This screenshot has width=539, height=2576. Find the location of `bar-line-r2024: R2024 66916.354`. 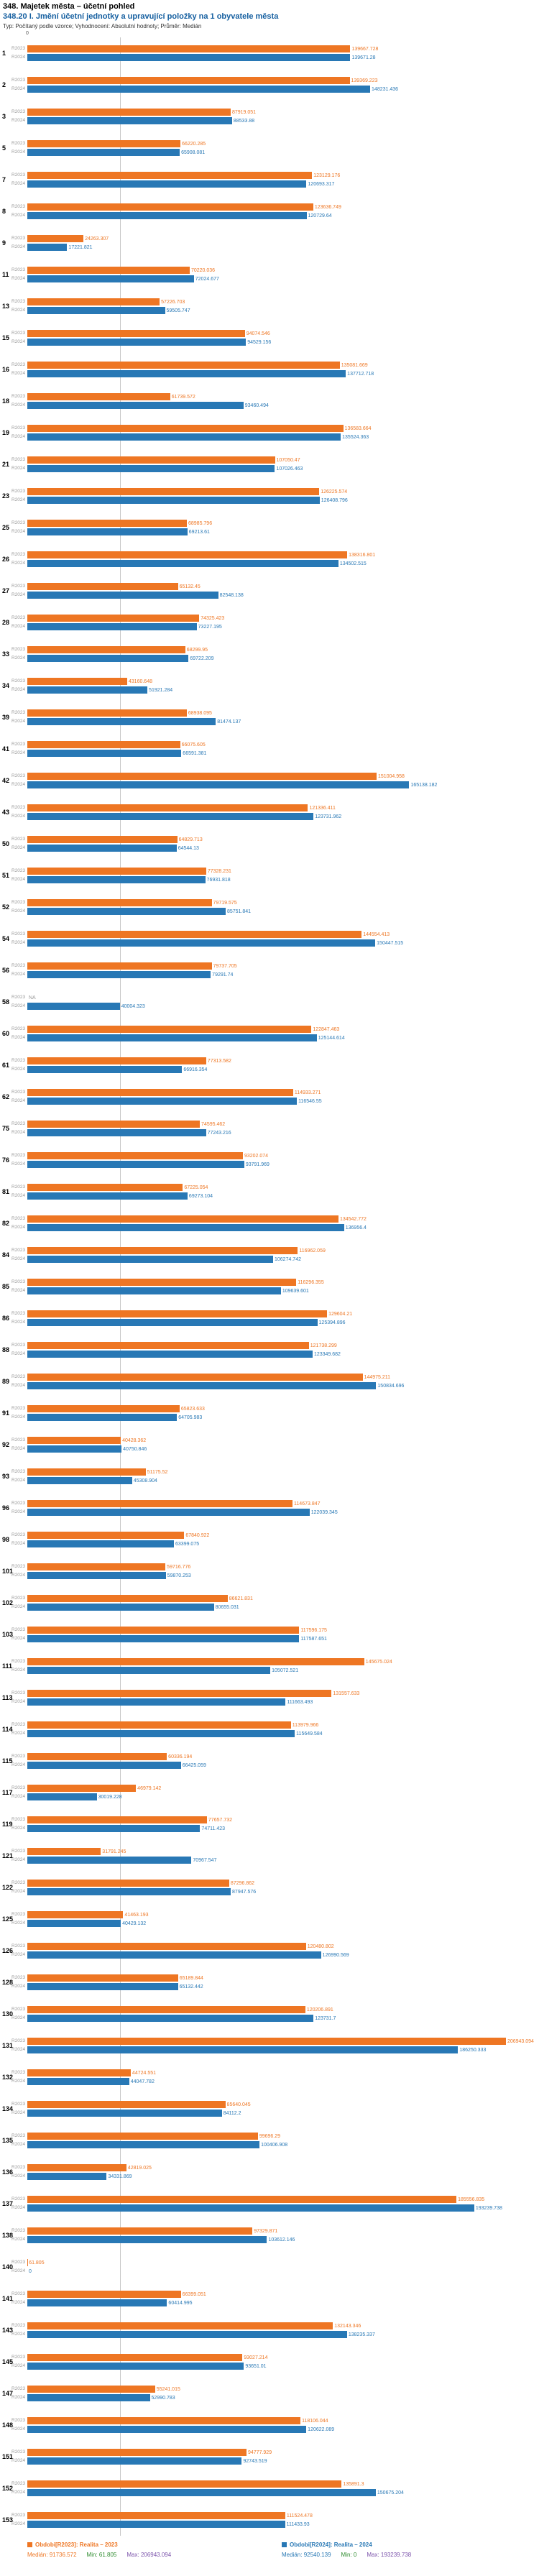

bar-line-r2024: R2024 66916.354 is located at coordinates (273, 1069).